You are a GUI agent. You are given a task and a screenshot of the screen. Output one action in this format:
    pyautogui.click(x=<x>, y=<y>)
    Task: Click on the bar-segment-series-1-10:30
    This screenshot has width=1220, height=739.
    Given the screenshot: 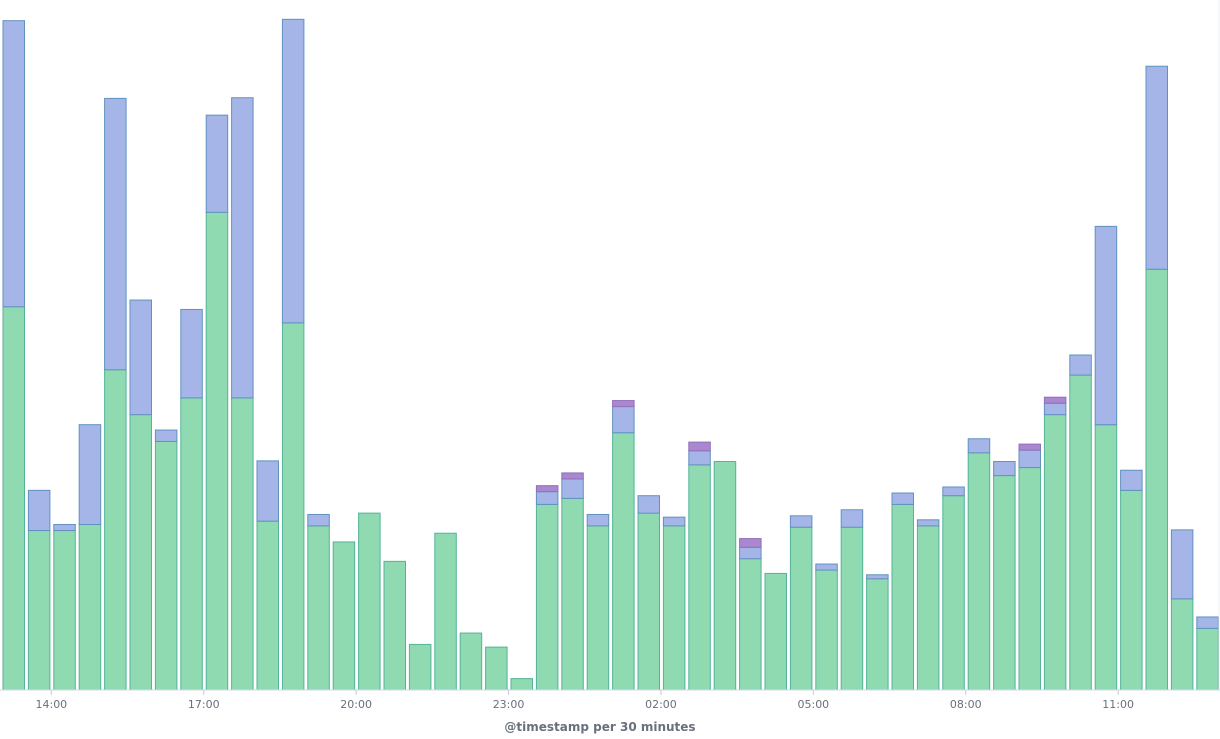 What is the action you would take?
    pyautogui.click(x=1080, y=365)
    